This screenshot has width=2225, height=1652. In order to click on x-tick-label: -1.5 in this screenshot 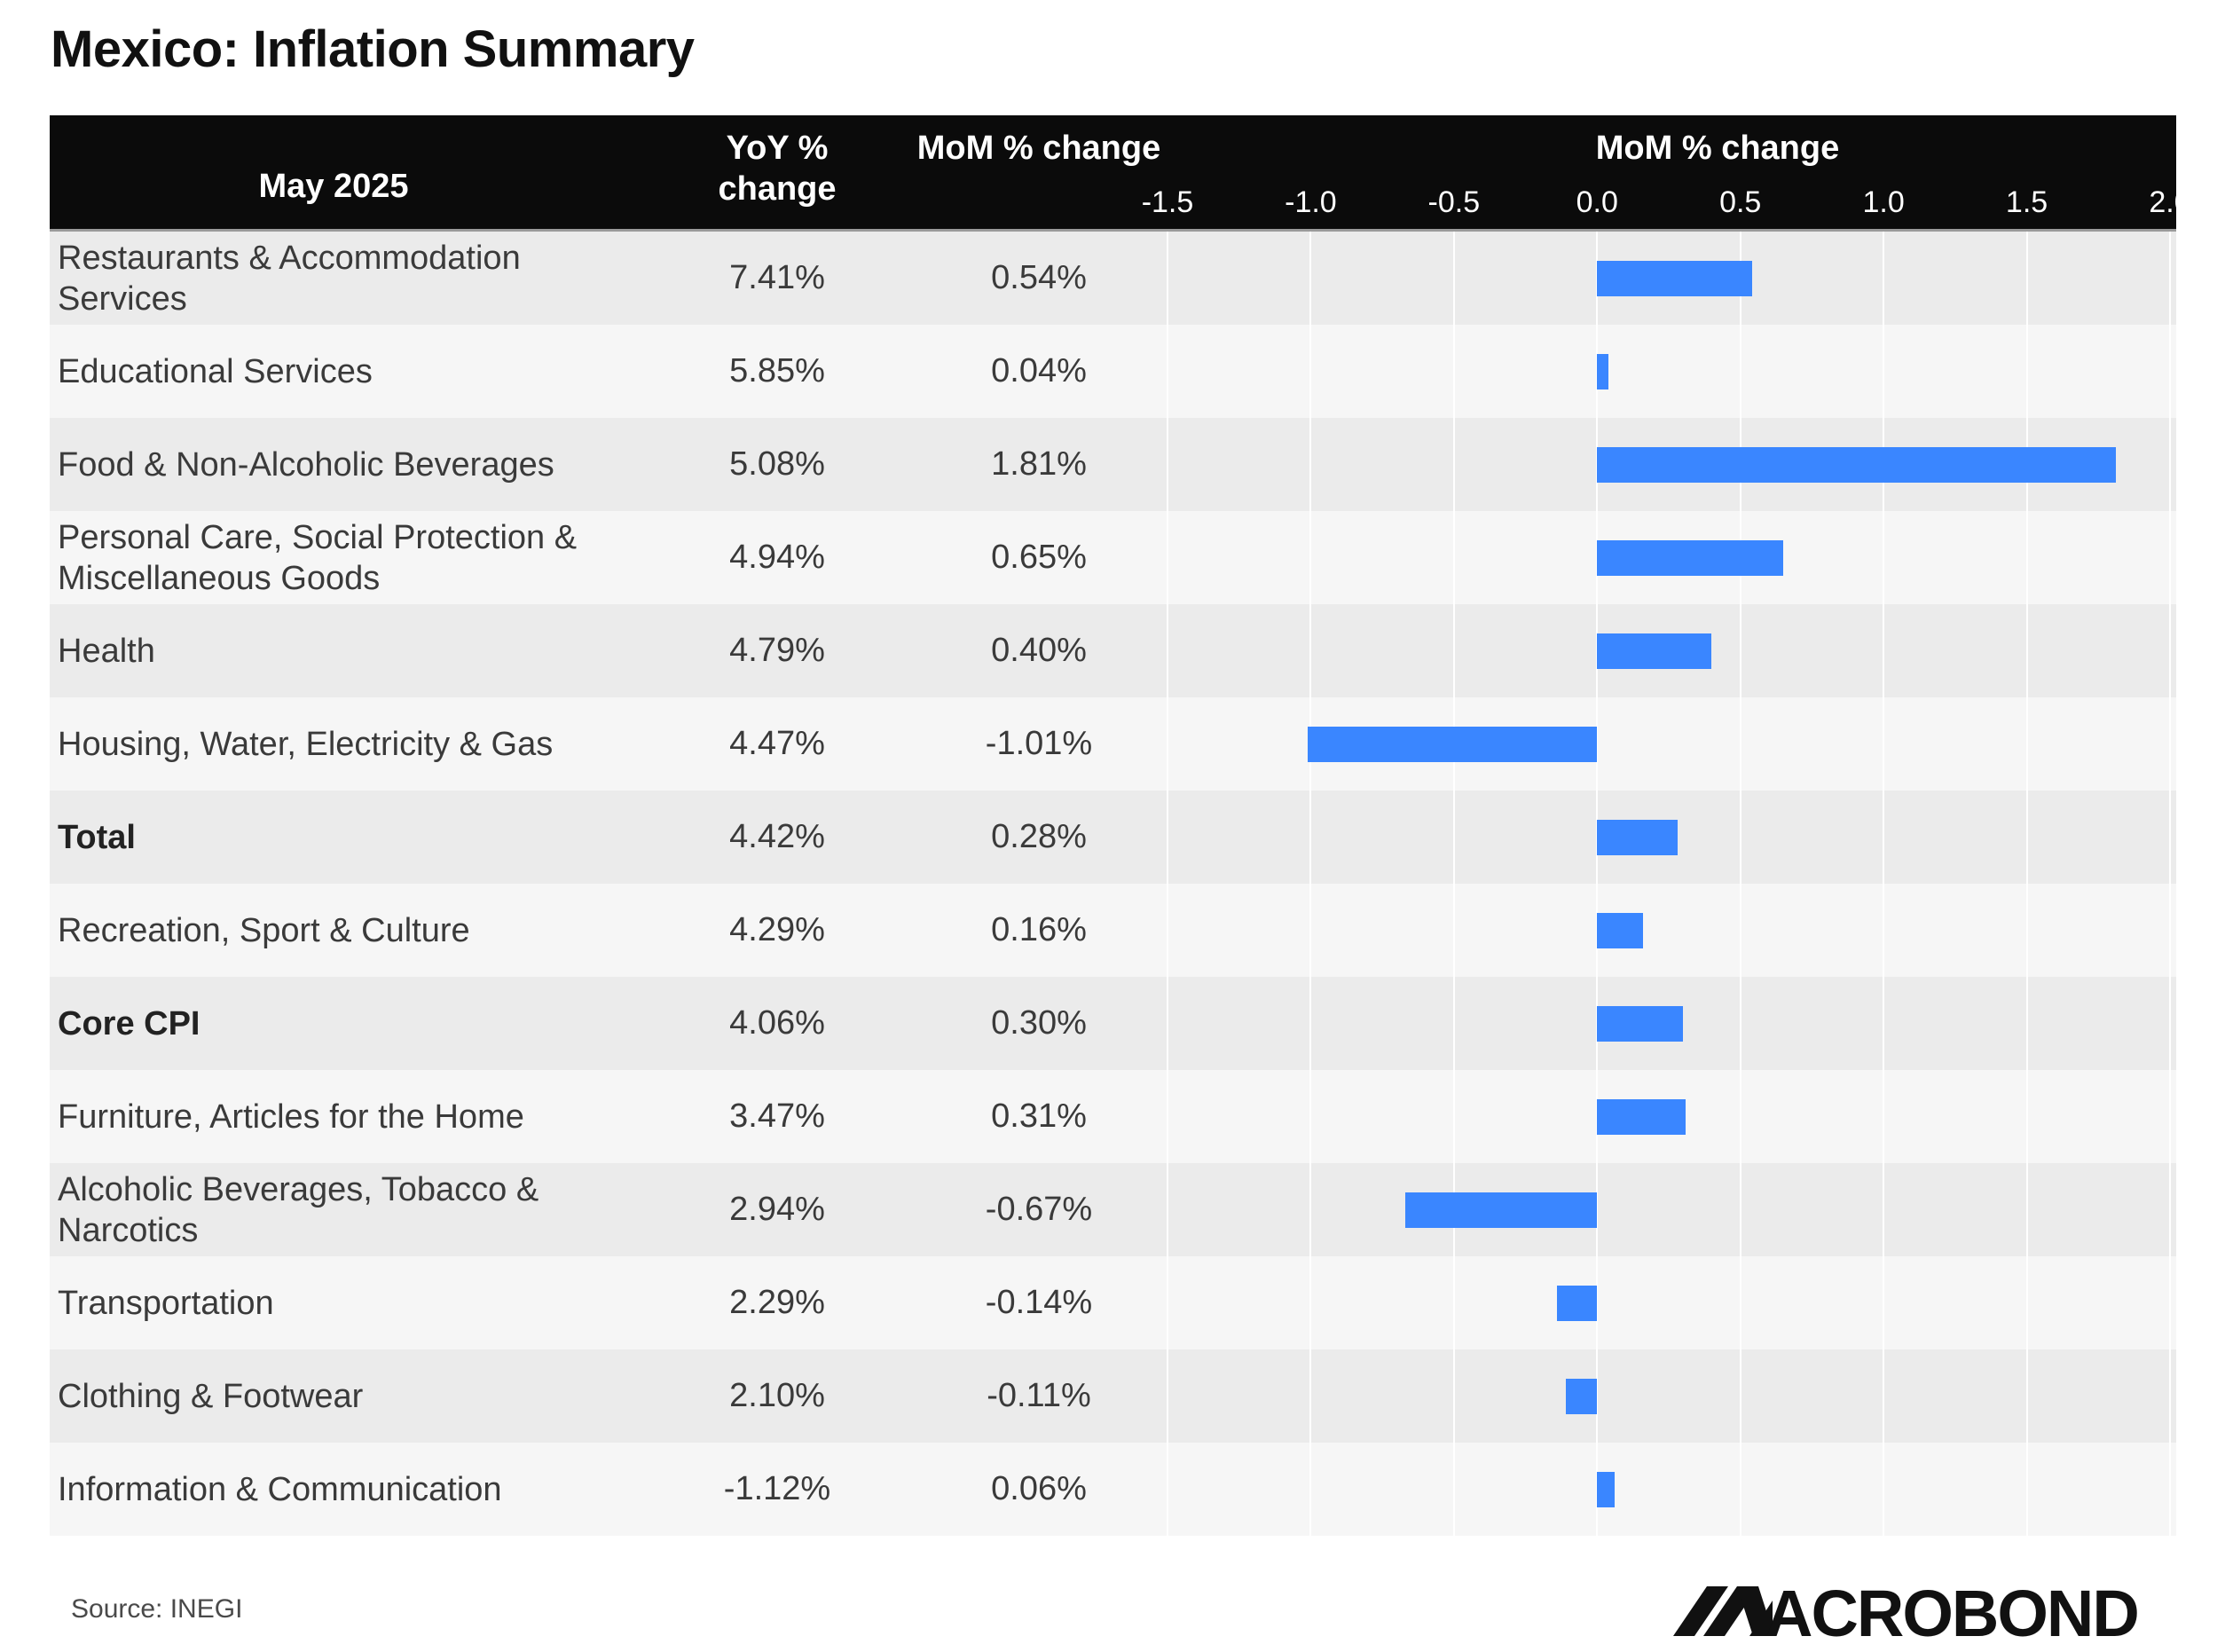, I will do `click(1168, 202)`.